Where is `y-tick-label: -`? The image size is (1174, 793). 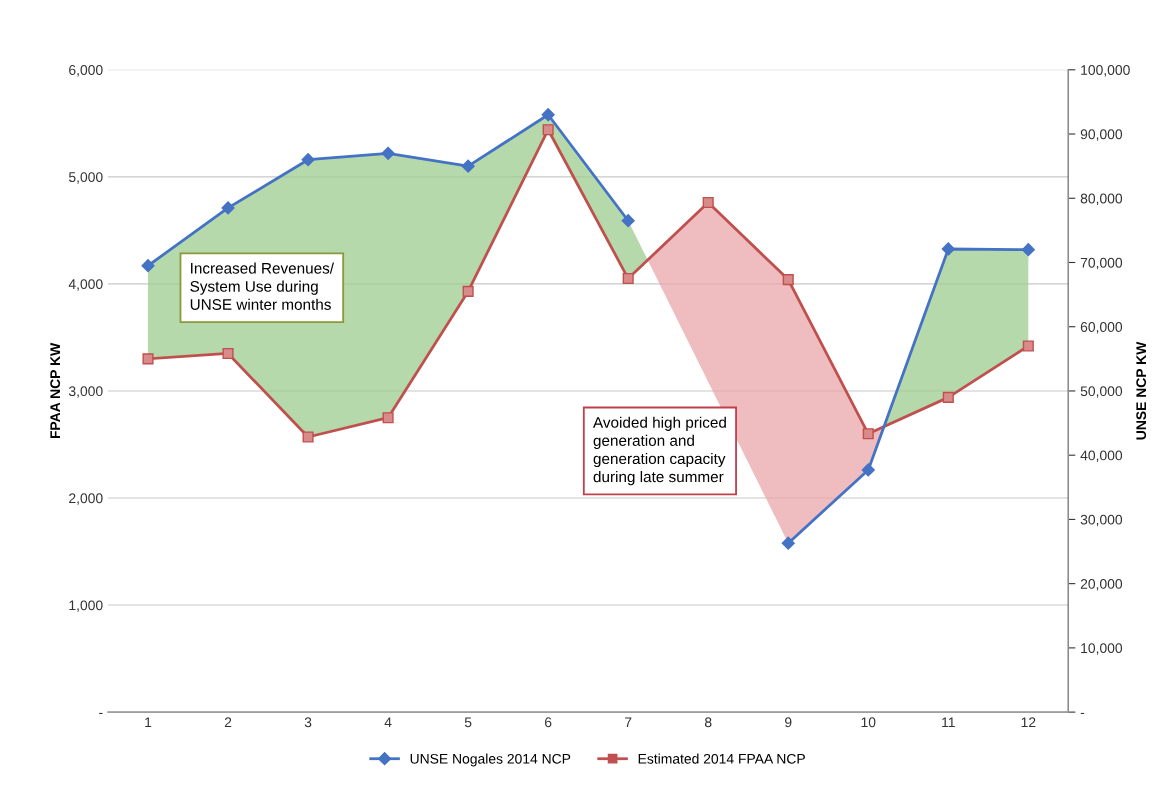 y-tick-label: - is located at coordinates (101, 713).